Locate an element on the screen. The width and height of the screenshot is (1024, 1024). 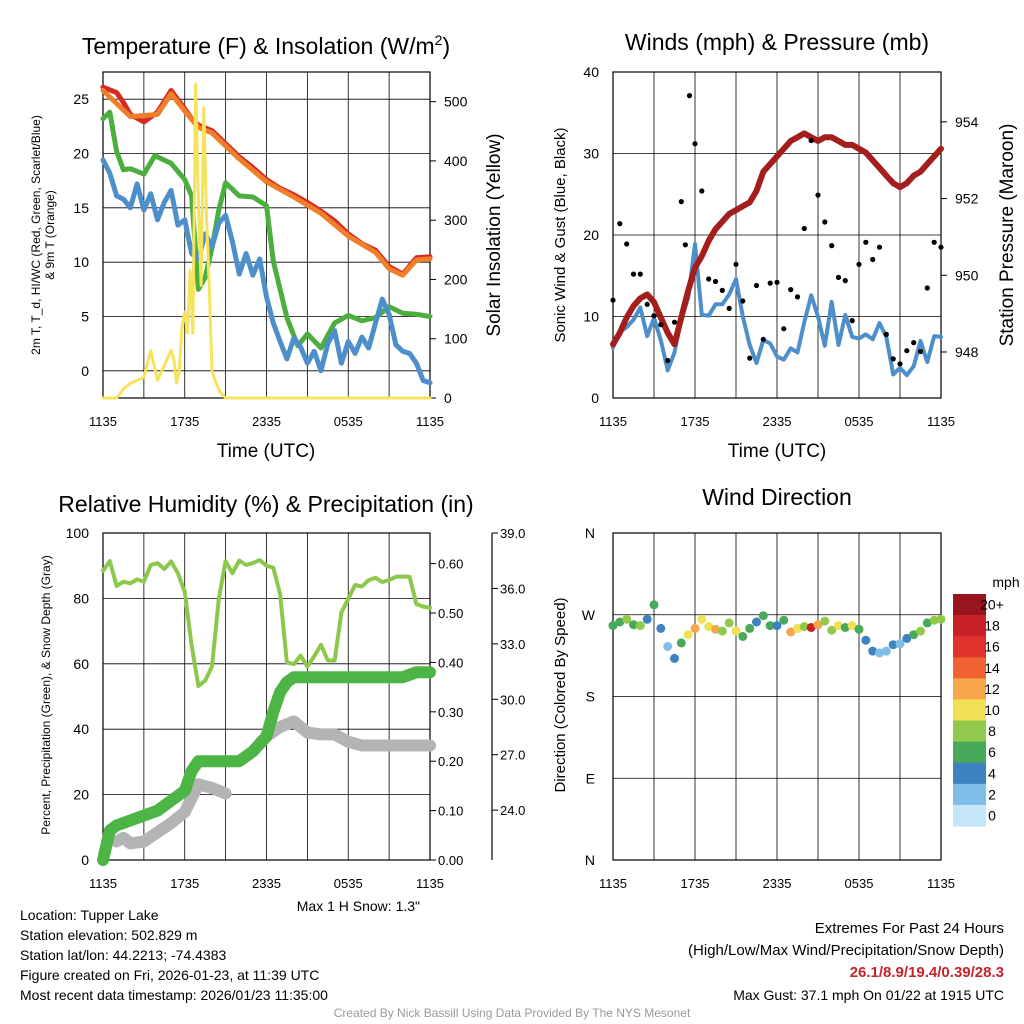
temp-series-orange is located at coordinates (266, 183).